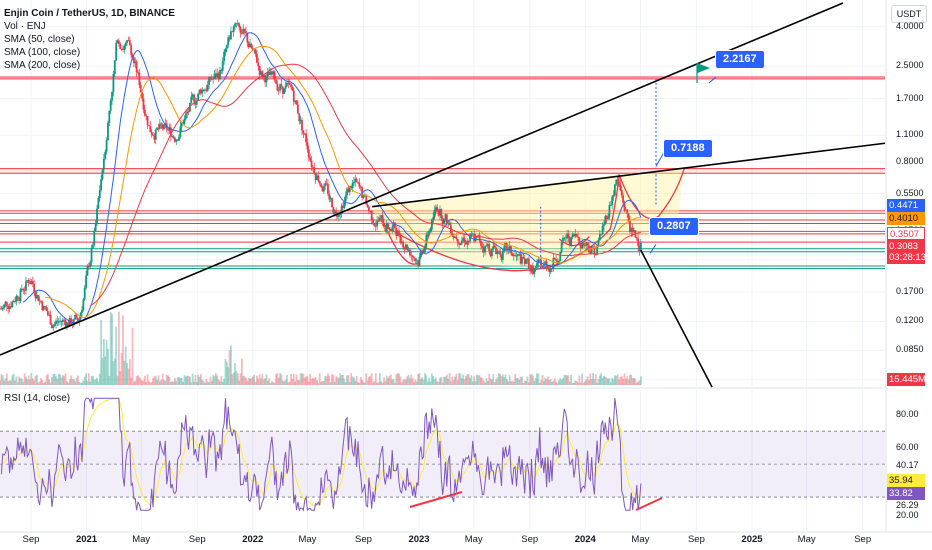 The image size is (932, 550). What do you see at coordinates (740, 59) in the screenshot?
I see `callout-target-high: 2.2167` at bounding box center [740, 59].